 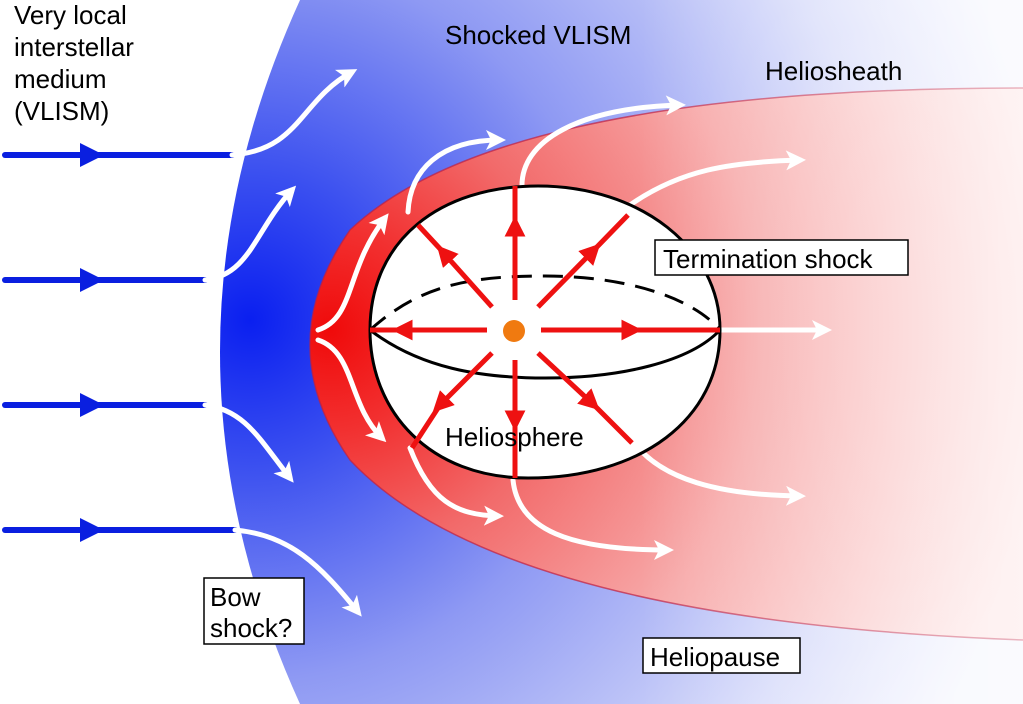 I want to click on solar-wind-arrow-lower-right, so click(x=568, y=381).